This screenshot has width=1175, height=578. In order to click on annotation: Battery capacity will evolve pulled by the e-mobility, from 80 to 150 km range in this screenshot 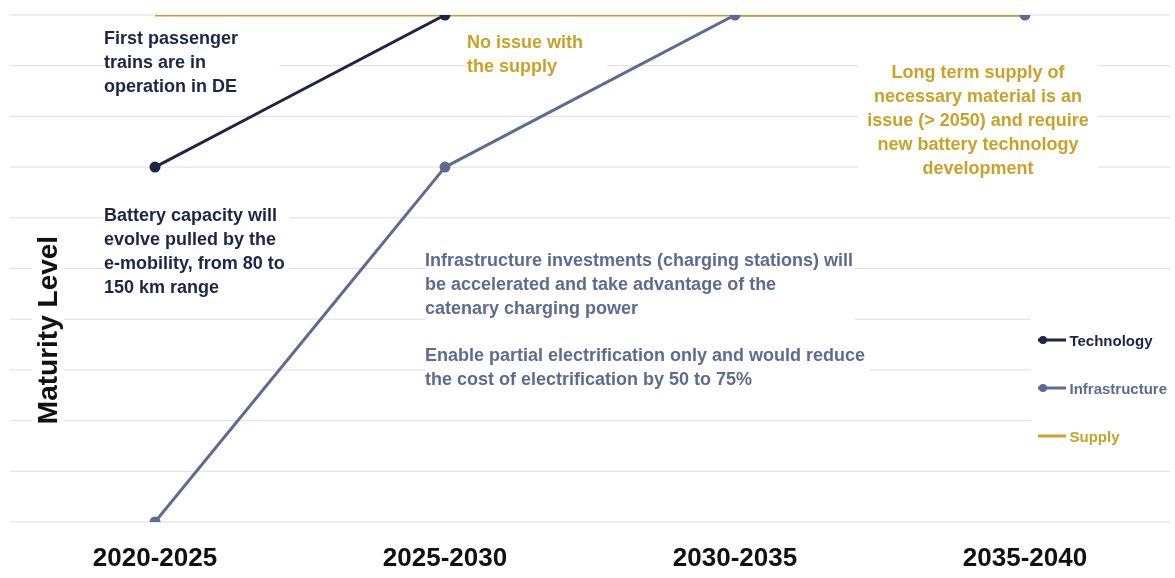, I will do `click(196, 251)`.